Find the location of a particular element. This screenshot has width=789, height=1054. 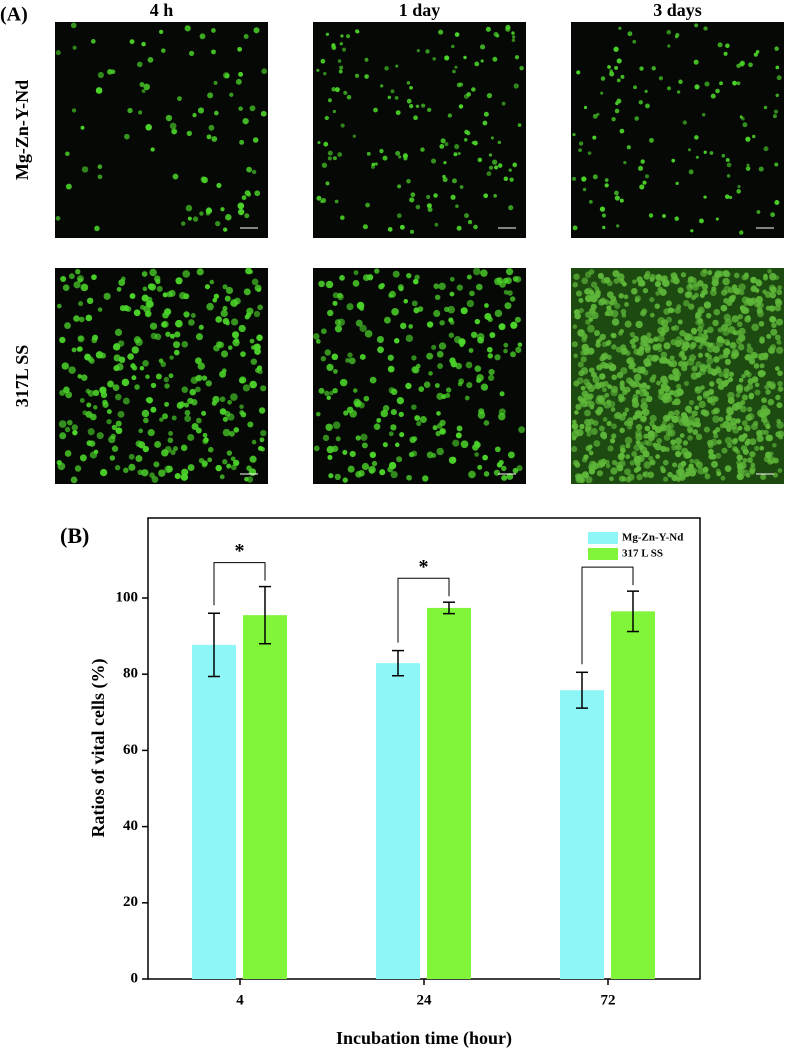

micrograph is located at coordinates (678, 376).